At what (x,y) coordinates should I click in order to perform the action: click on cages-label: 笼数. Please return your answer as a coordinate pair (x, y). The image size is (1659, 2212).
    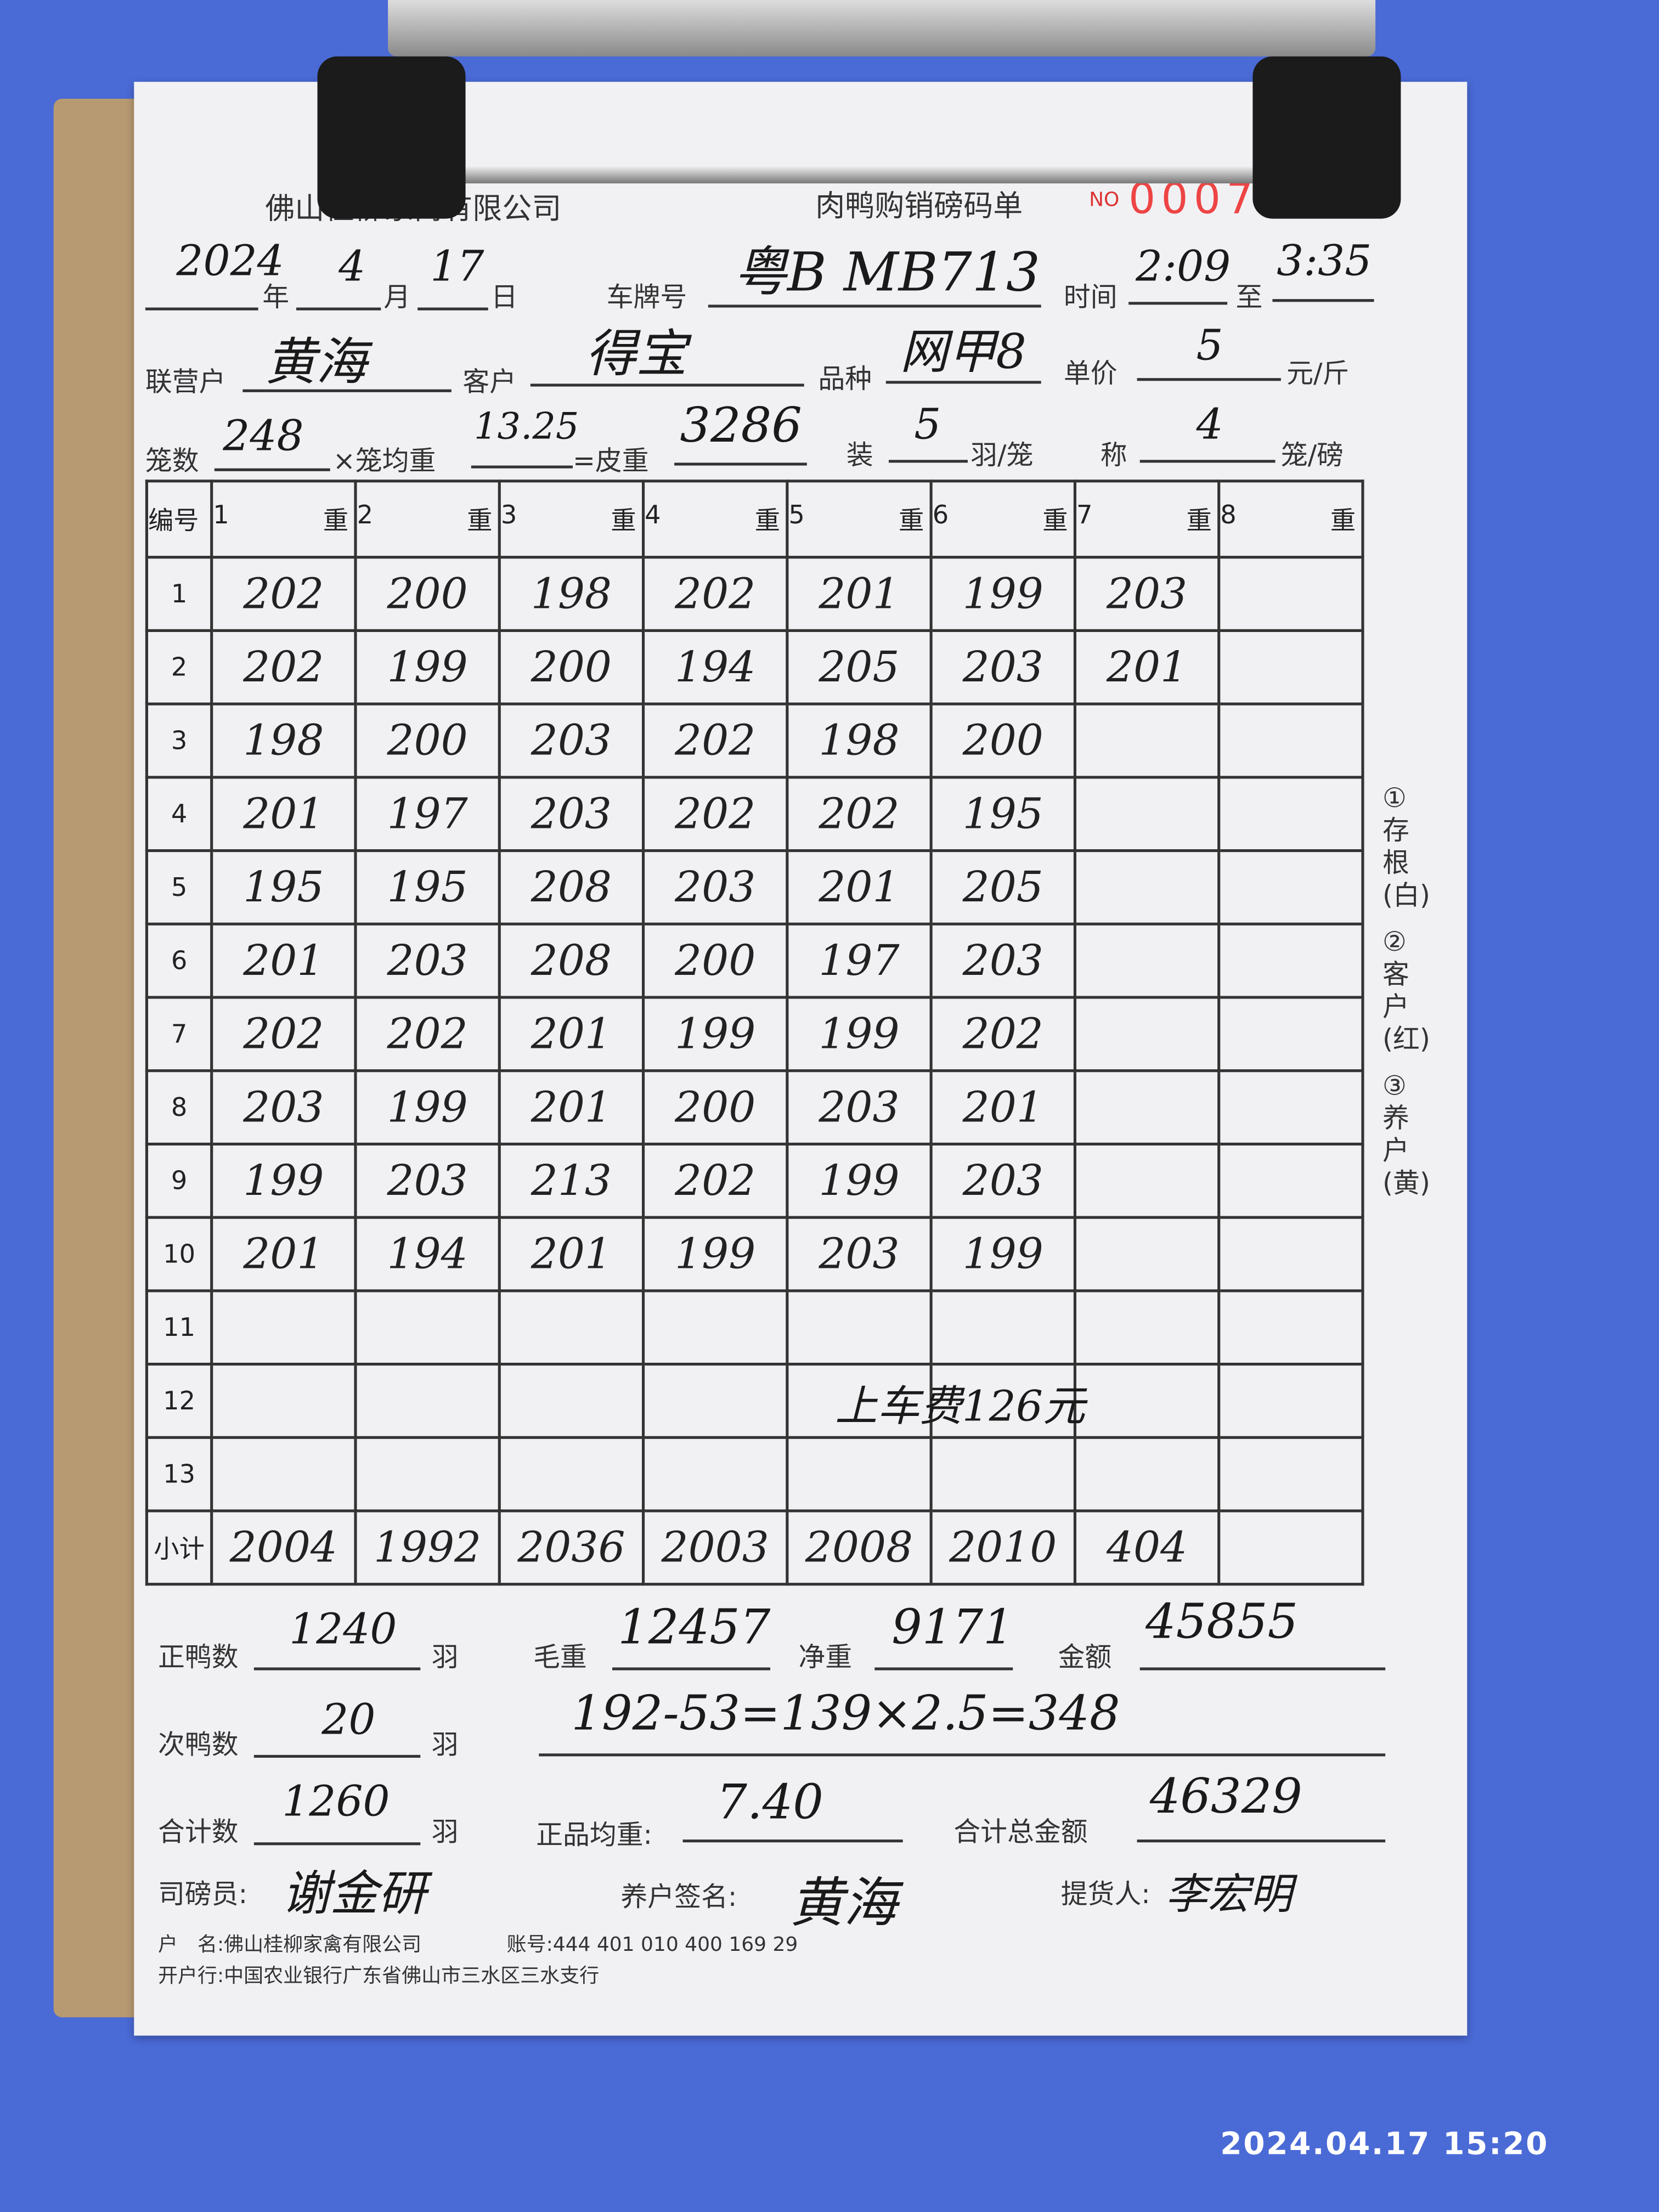
    Looking at the image, I should click on (172, 461).